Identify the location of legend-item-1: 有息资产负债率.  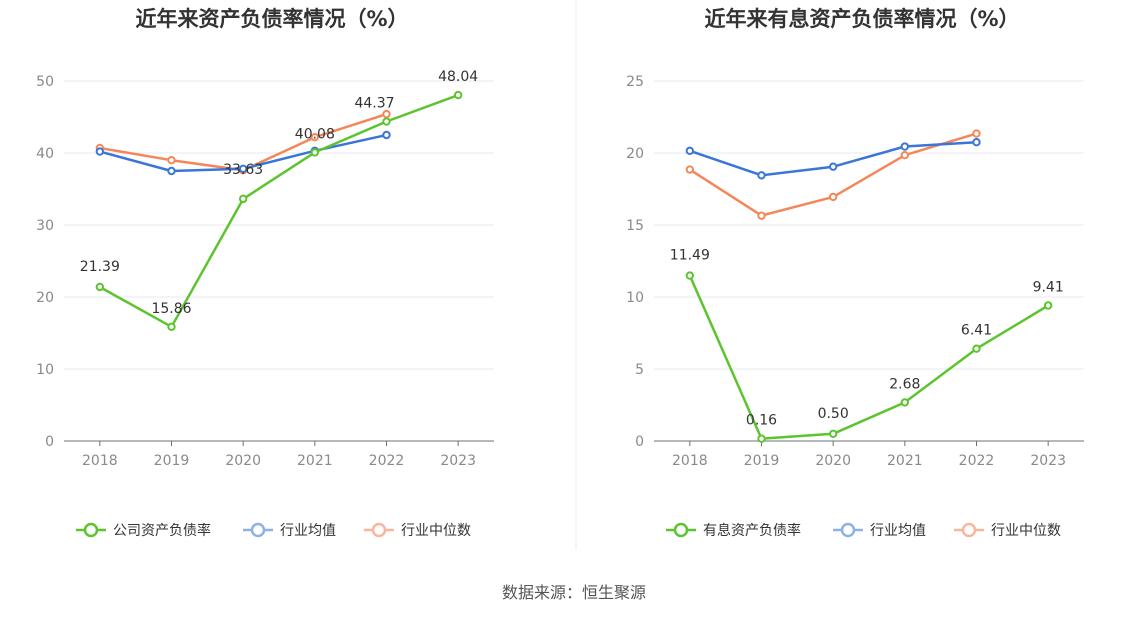
(733, 530).